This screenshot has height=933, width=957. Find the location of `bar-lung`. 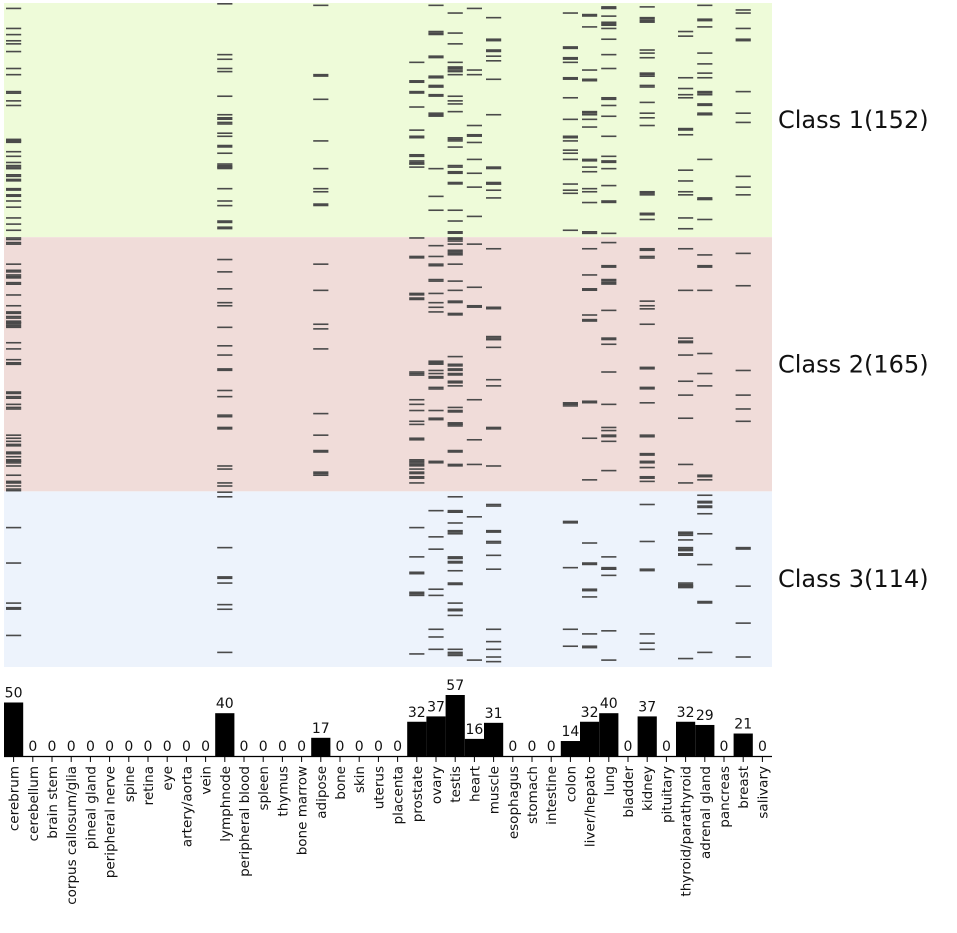

bar-lung is located at coordinates (609, 734).